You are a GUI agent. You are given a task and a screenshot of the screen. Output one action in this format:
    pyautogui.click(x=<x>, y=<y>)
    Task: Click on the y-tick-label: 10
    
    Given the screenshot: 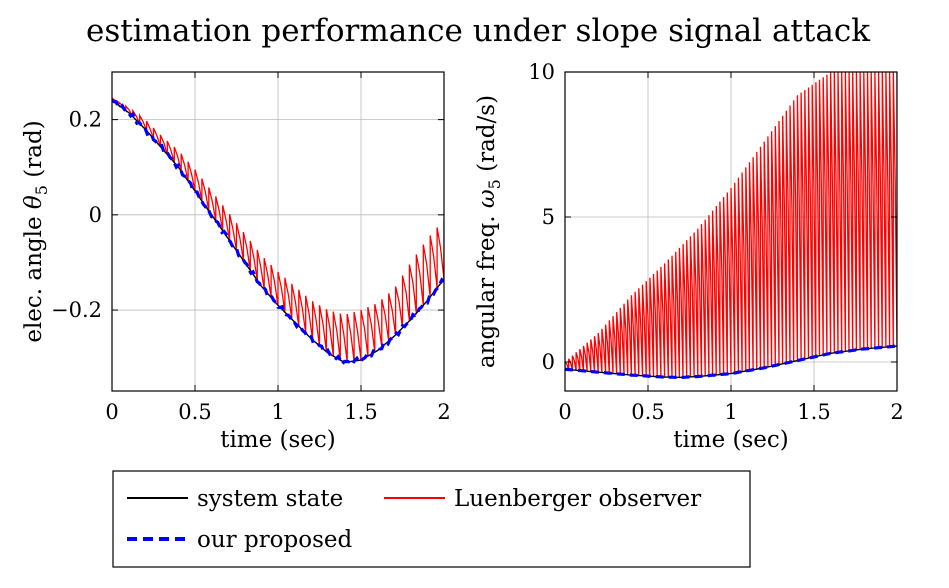 What is the action you would take?
    pyautogui.click(x=541, y=72)
    